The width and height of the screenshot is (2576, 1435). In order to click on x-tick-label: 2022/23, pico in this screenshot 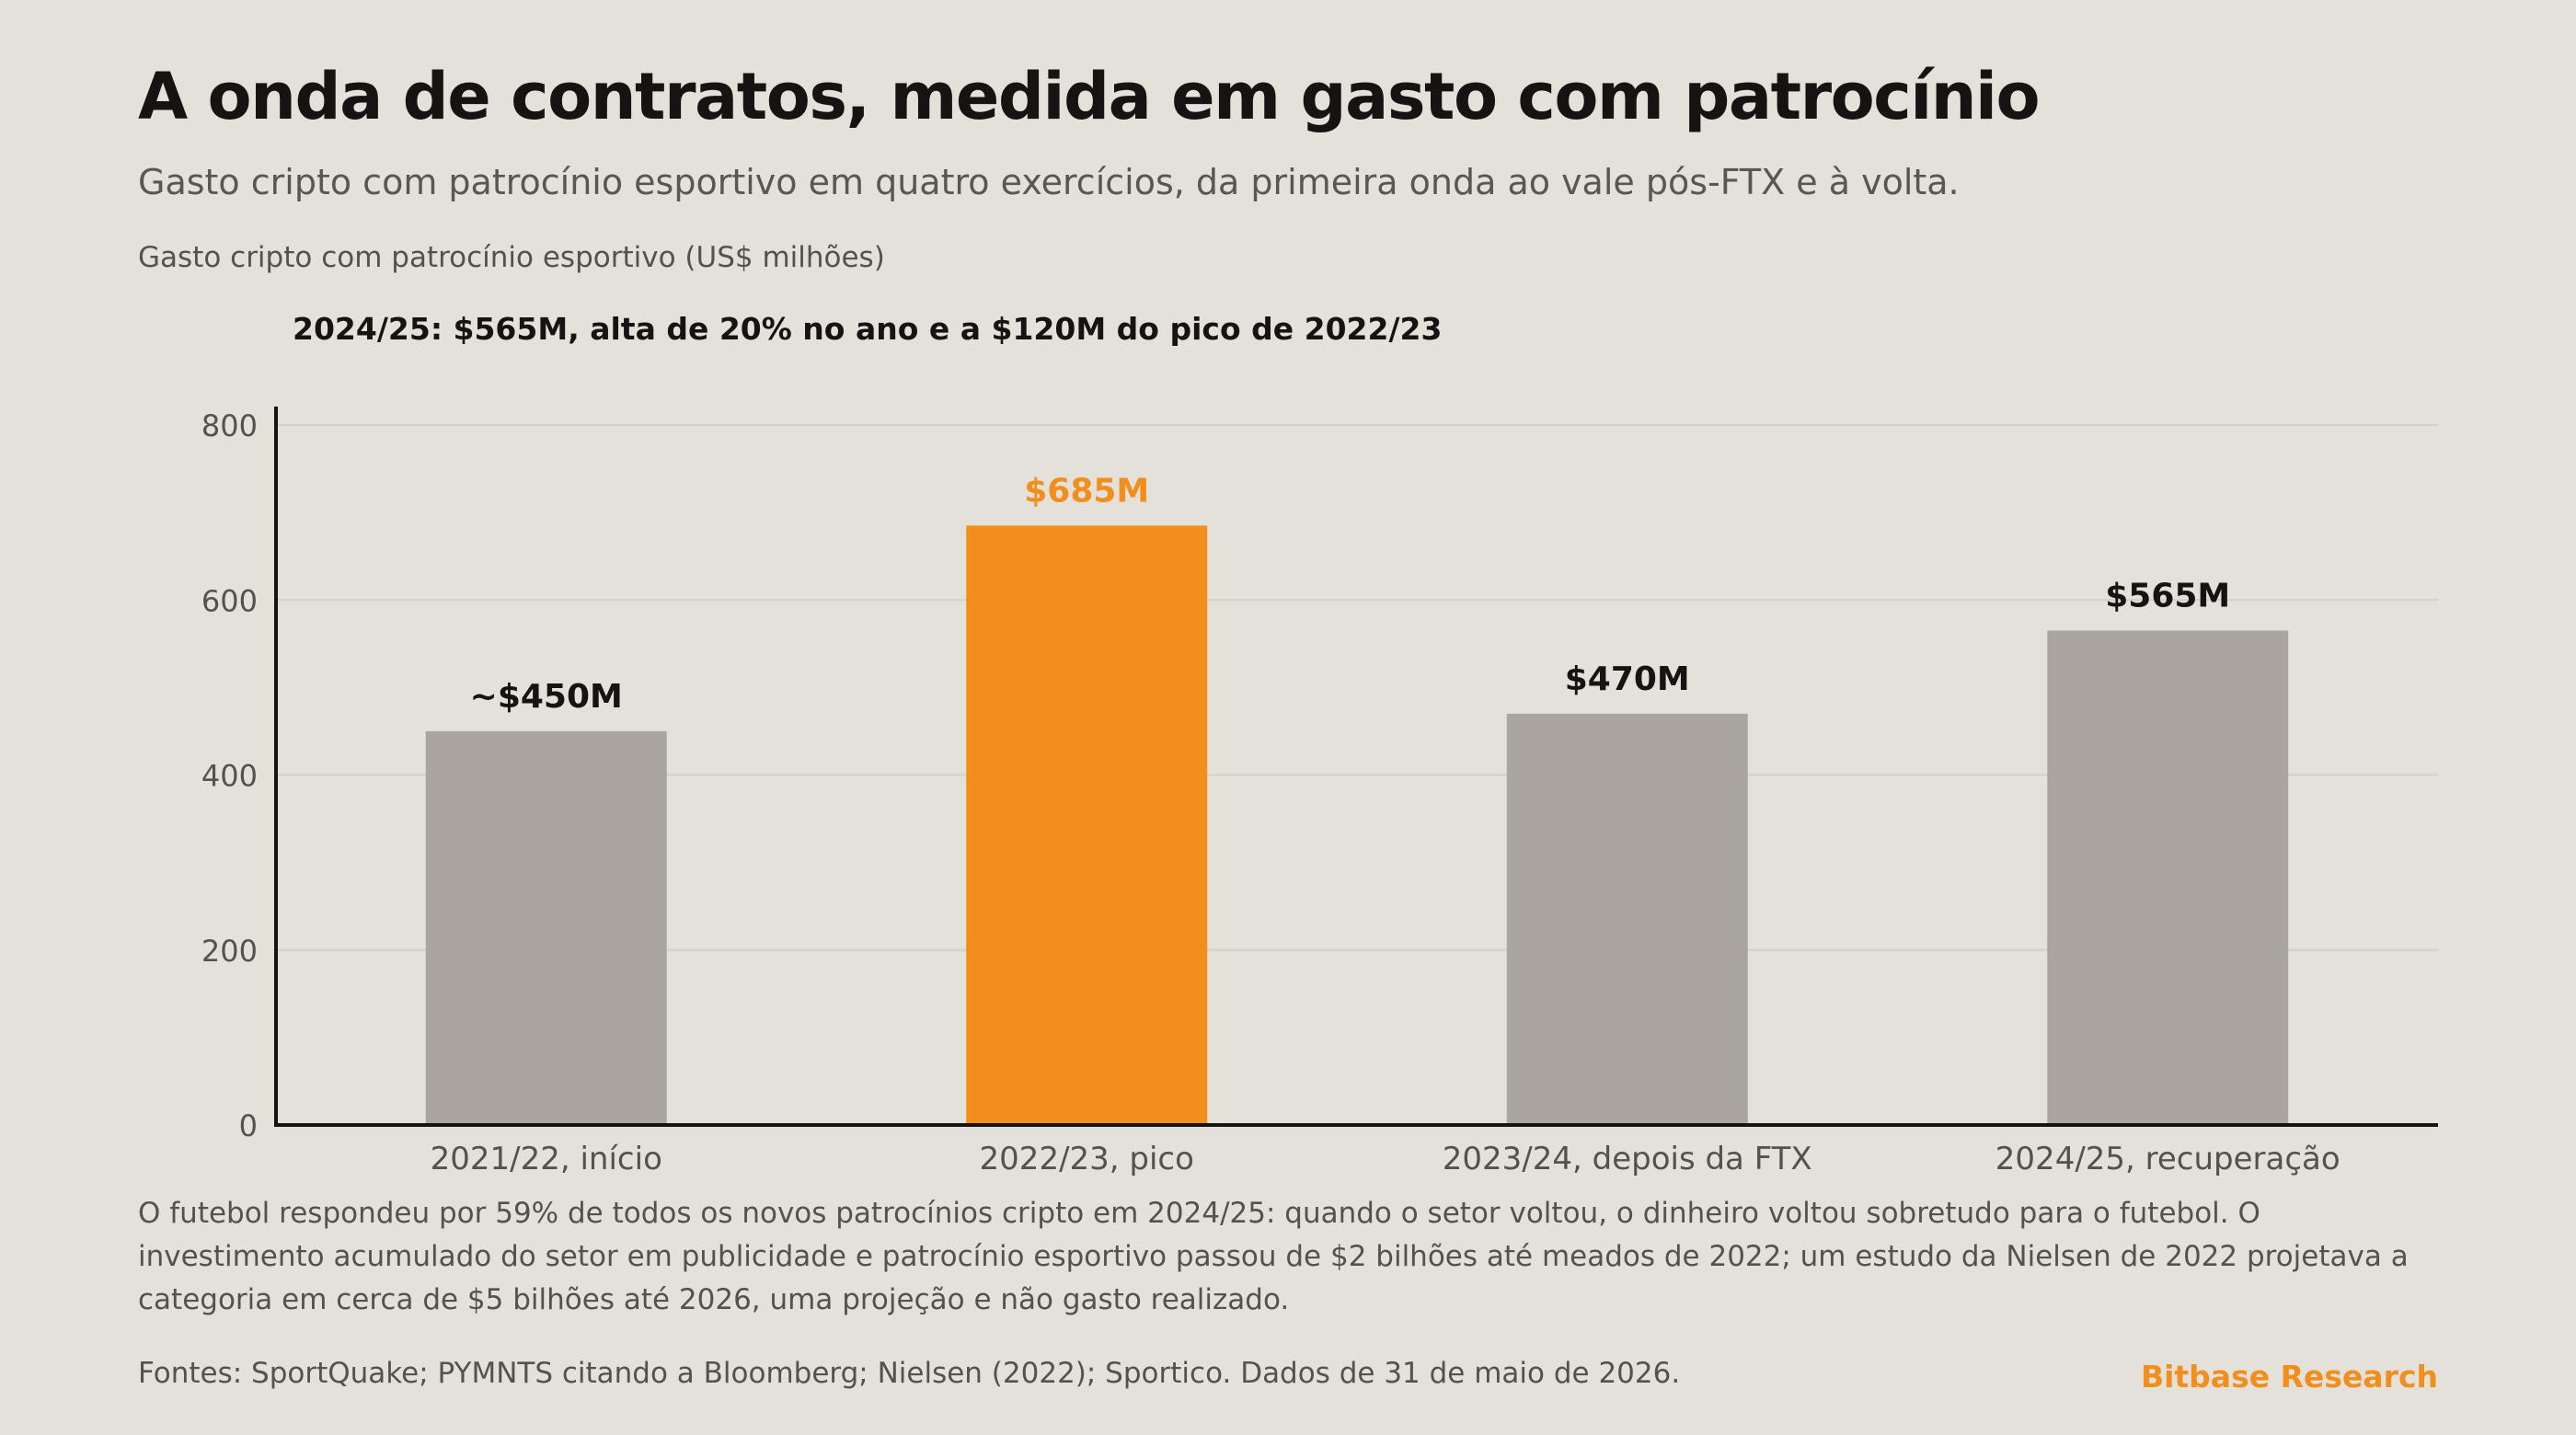, I will do `click(1087, 1159)`.